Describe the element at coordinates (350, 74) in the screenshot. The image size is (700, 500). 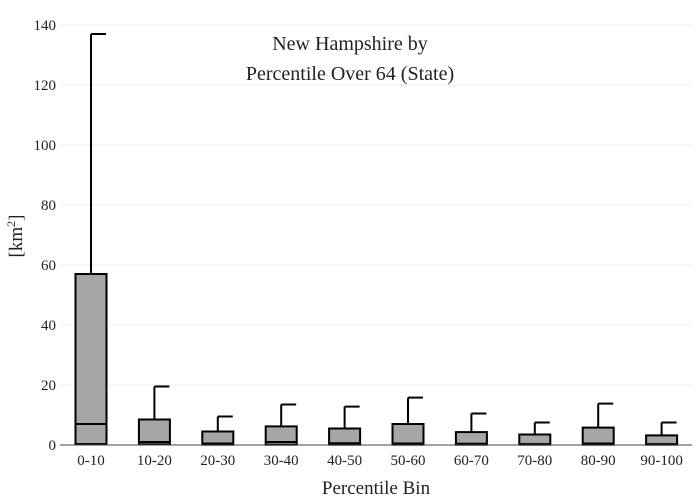
I see `chart-title-line-2: Percentile Over 64 (State)` at that location.